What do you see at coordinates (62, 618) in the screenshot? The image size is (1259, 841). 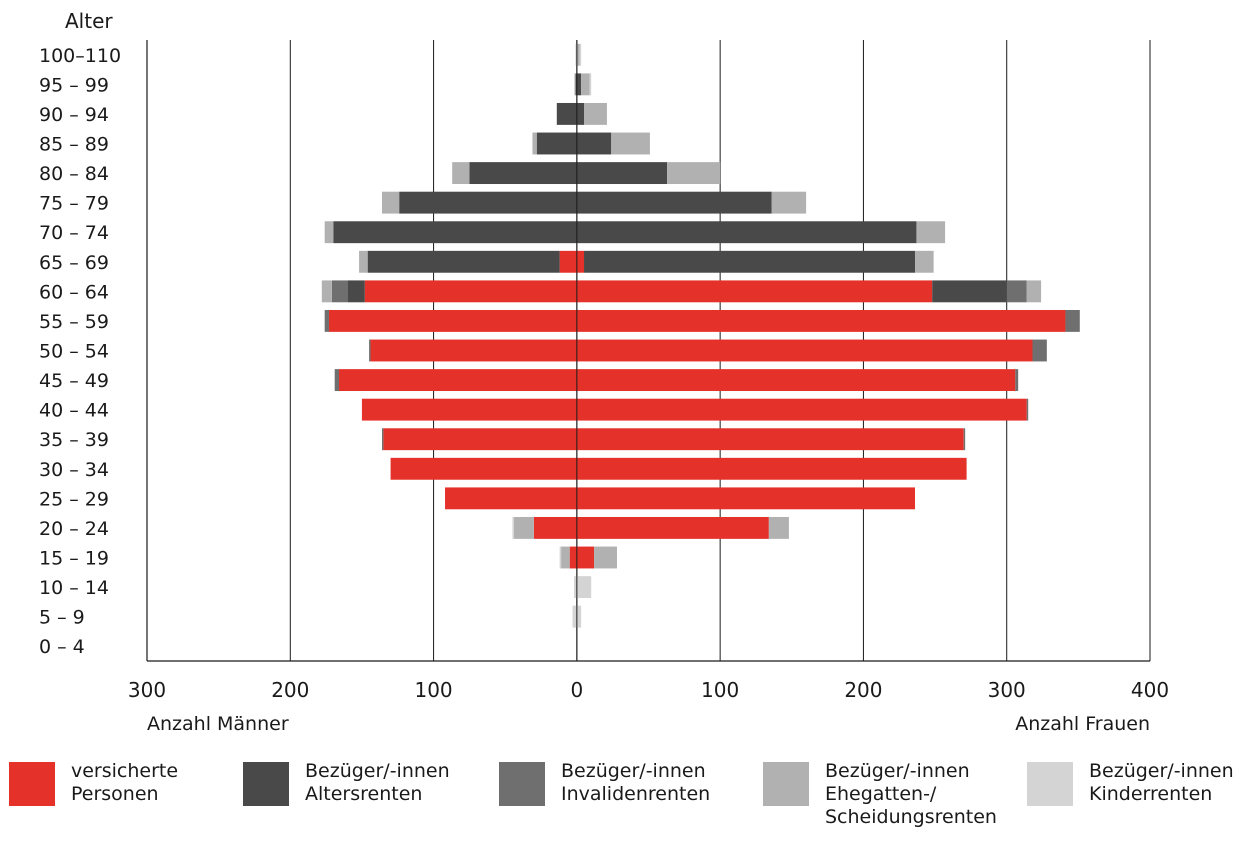 I see `y-category-label: 5 – 9` at bounding box center [62, 618].